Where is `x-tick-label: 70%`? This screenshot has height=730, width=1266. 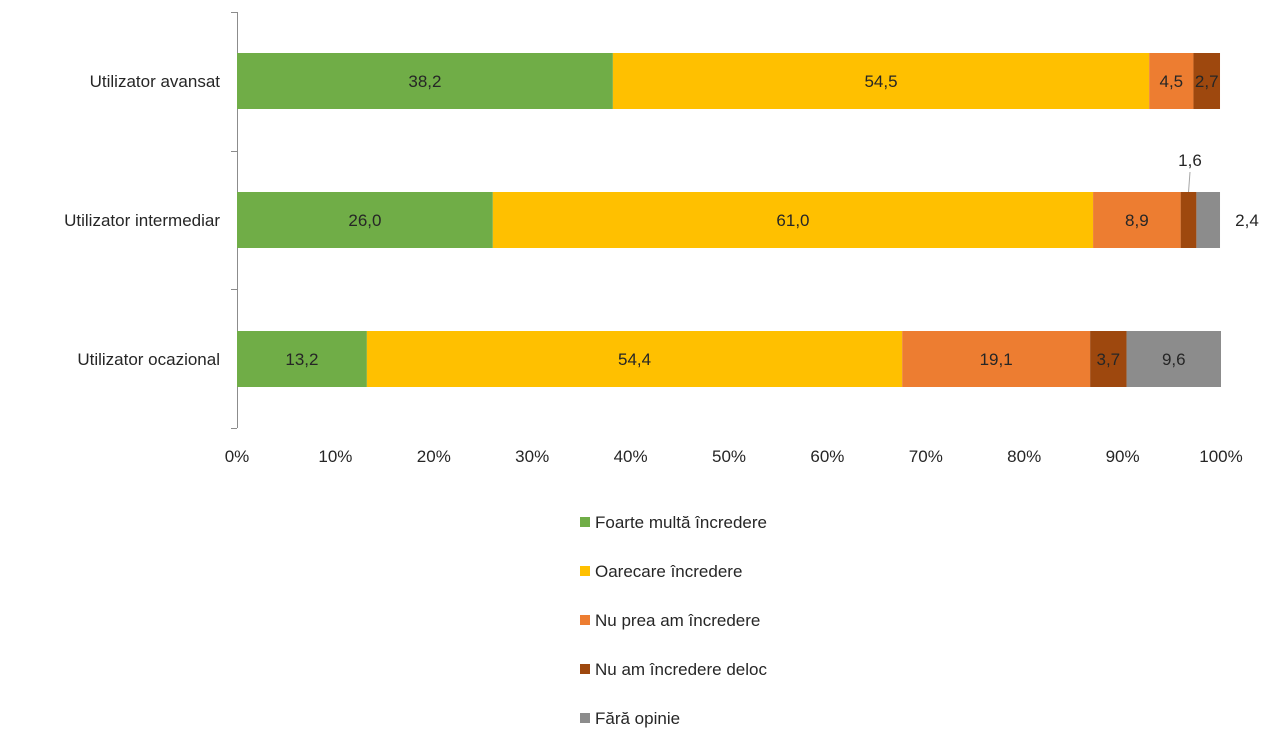 x-tick-label: 70% is located at coordinates (926, 456).